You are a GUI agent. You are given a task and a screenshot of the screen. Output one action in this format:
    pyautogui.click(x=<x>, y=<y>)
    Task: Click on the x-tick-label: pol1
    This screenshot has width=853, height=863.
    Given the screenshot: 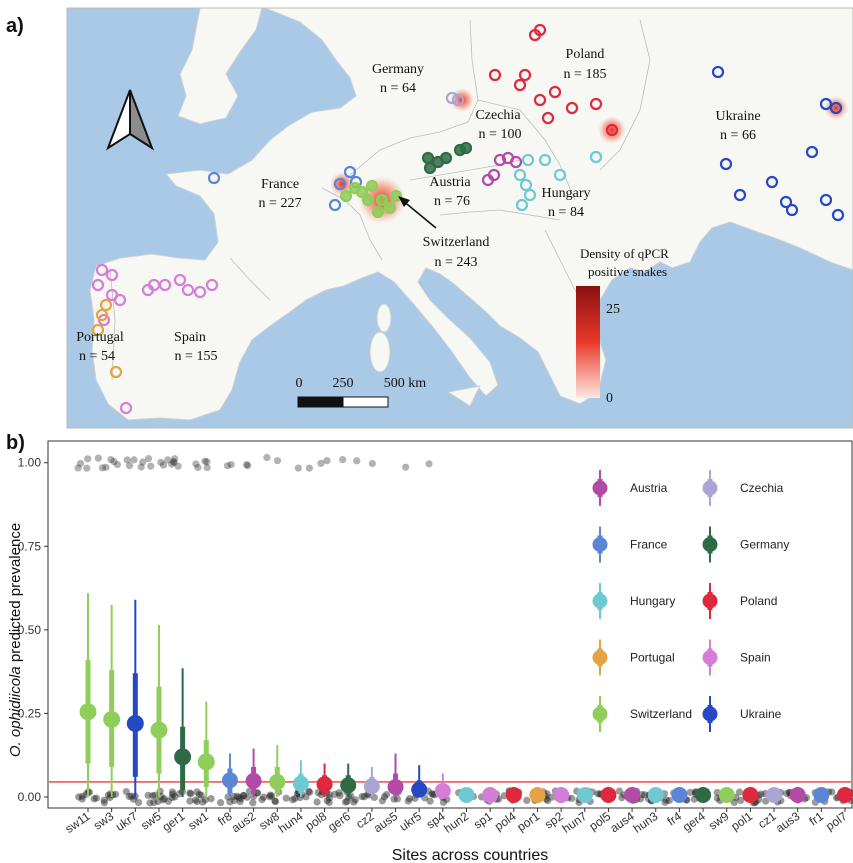 What is the action you would take?
    pyautogui.click(x=741, y=821)
    